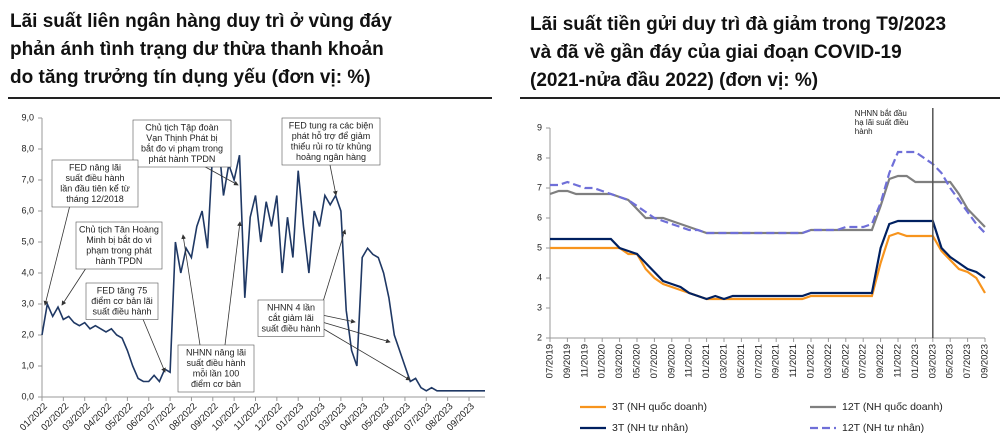  Describe the element at coordinates (539, 307) in the screenshot. I see `y-tick-label: 3` at that location.